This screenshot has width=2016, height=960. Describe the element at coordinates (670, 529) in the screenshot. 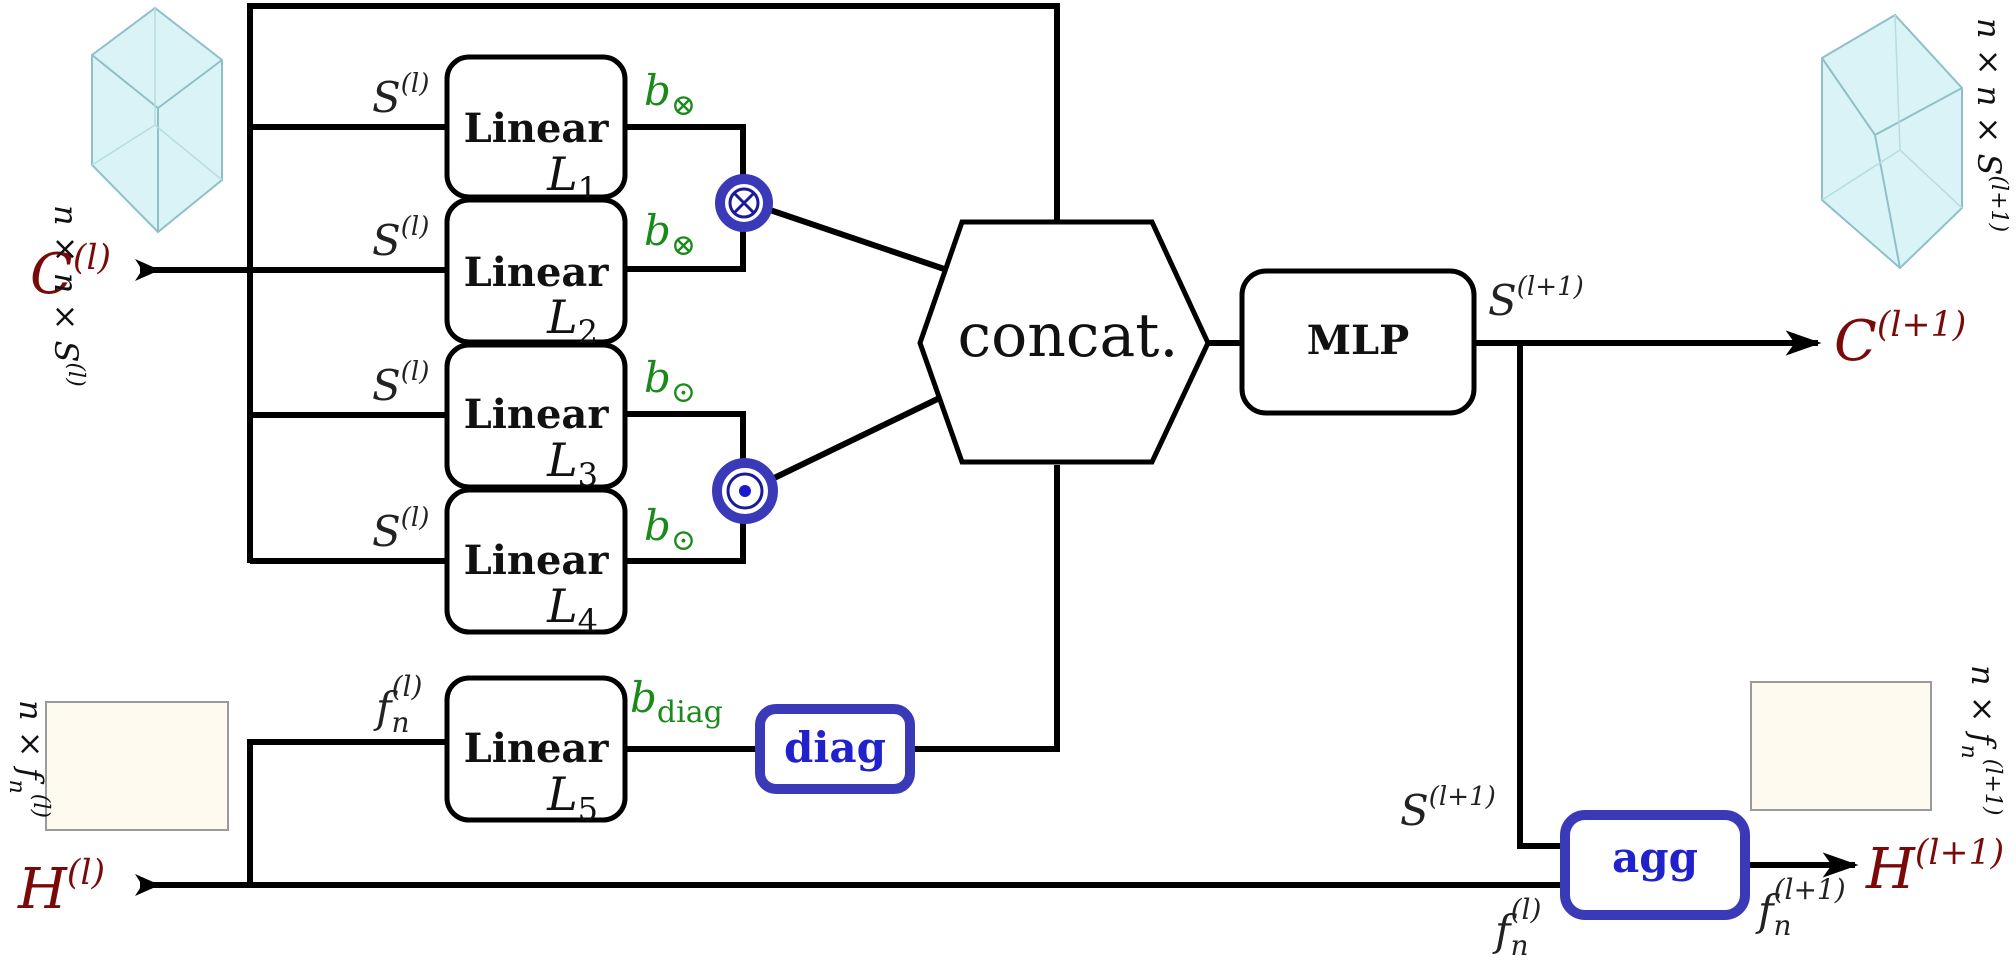

I see `b-odot-label-4: b⊙` at that location.